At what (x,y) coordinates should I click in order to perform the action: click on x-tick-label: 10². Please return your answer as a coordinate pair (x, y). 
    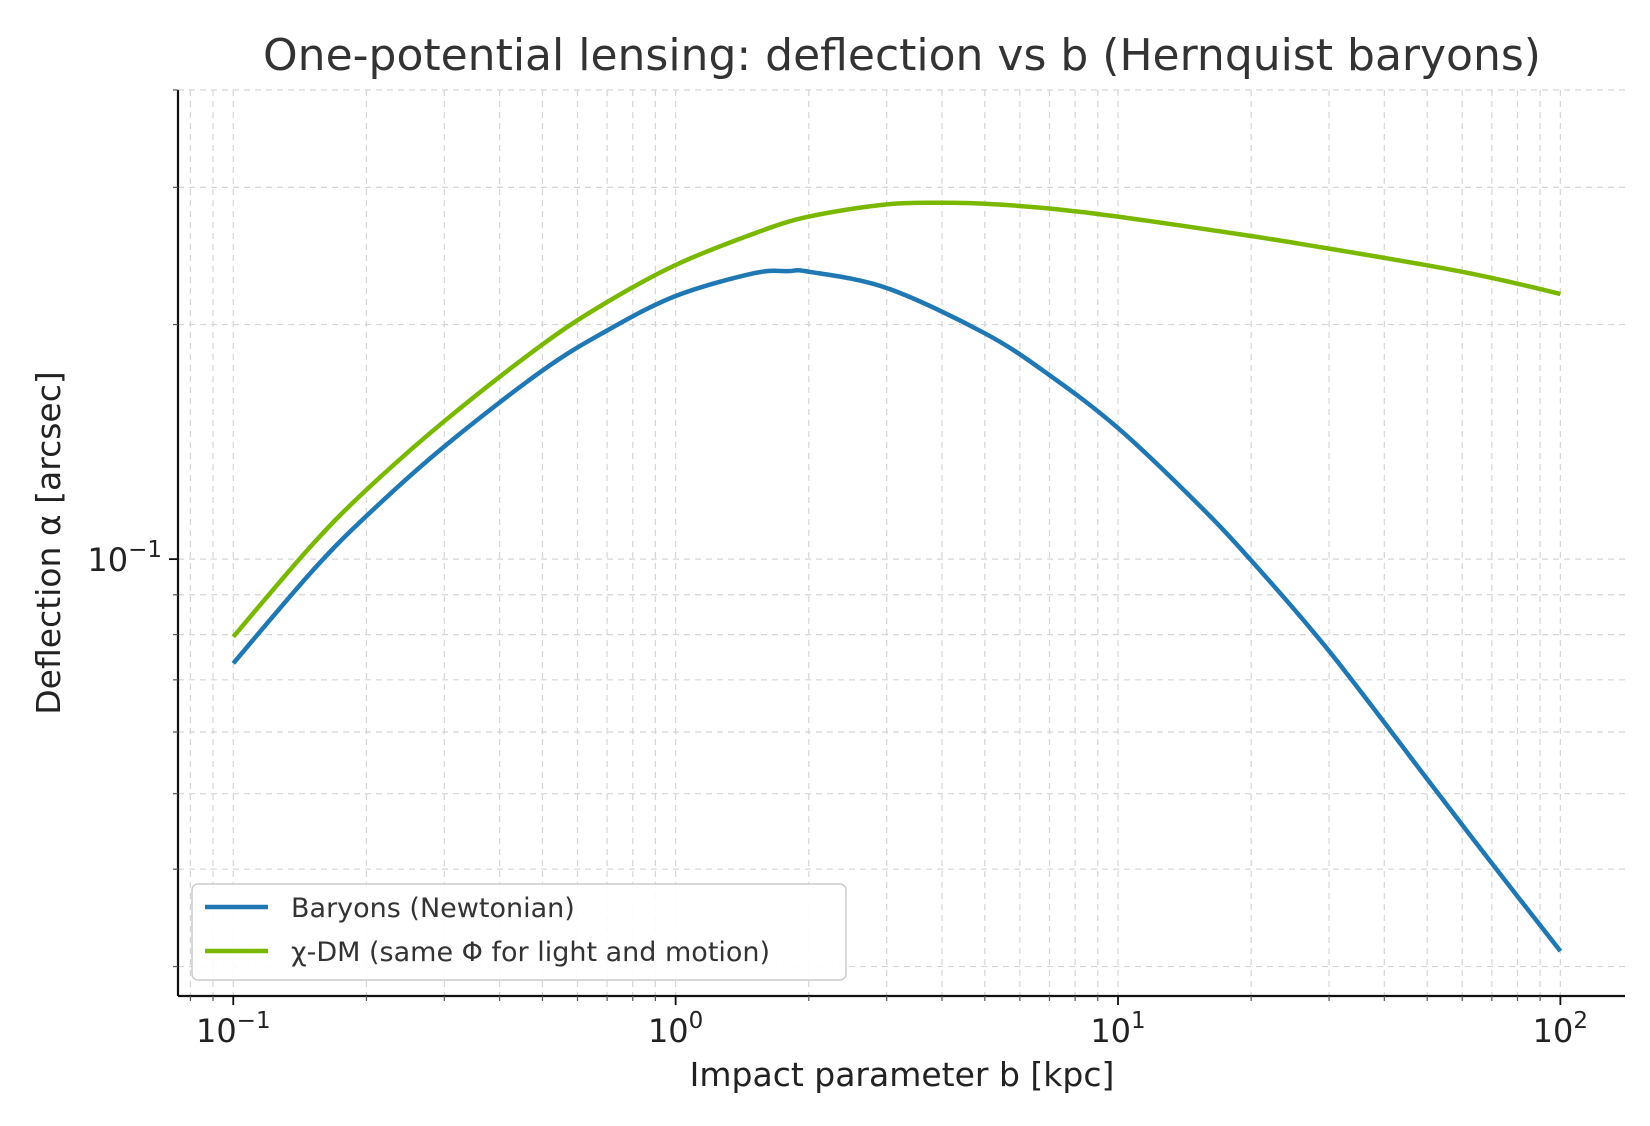
    Looking at the image, I should click on (1560, 1029).